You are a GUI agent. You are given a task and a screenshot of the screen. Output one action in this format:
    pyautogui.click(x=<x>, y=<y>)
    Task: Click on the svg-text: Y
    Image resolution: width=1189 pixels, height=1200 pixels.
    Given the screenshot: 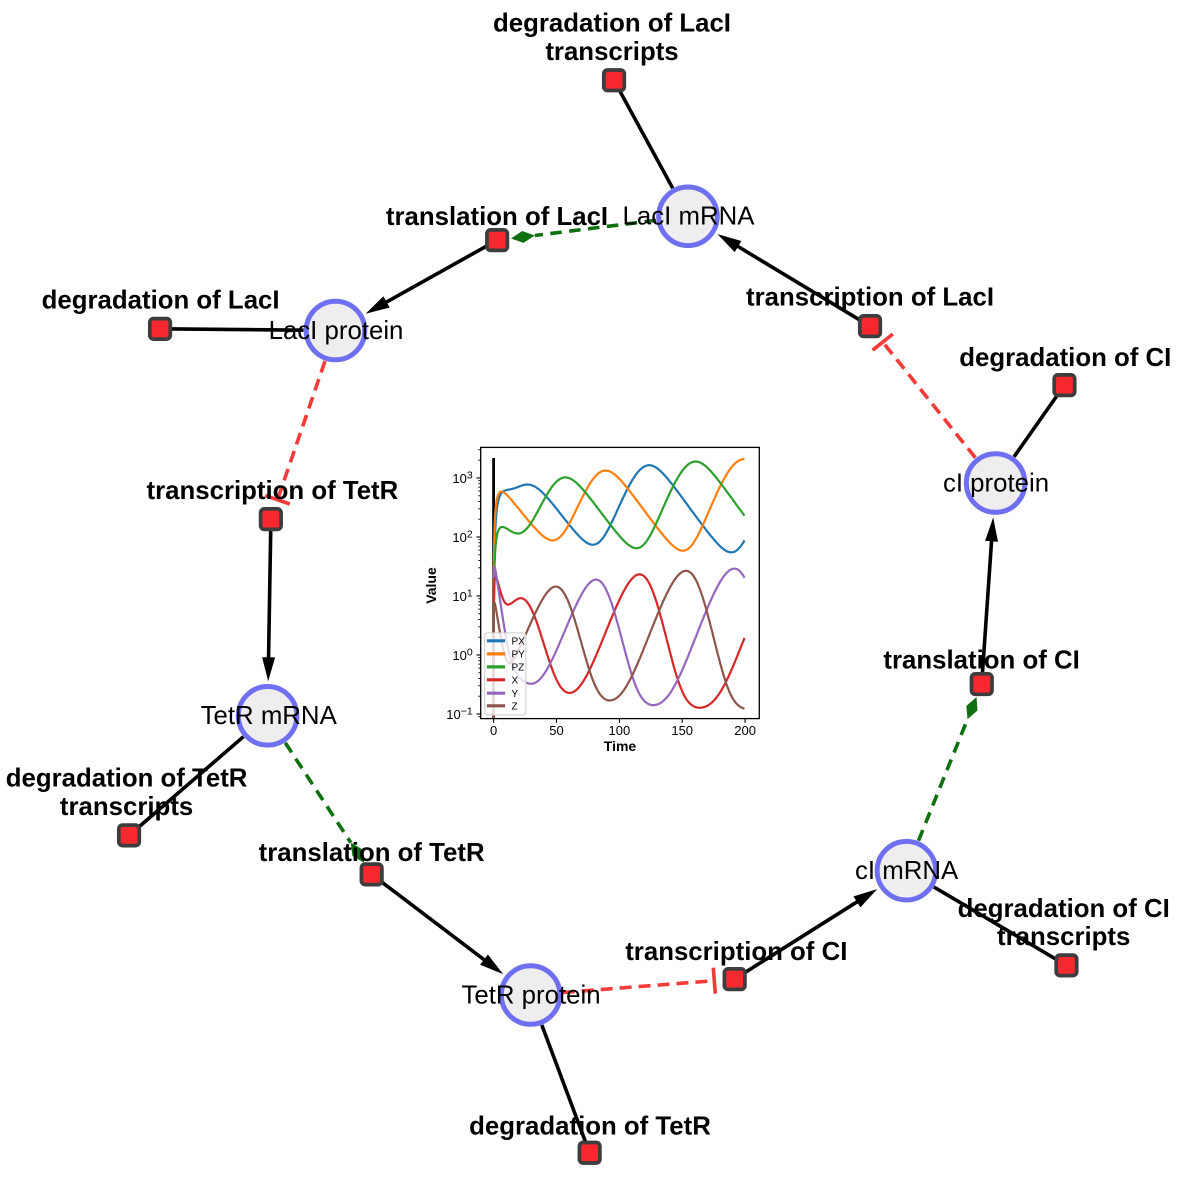 What is the action you would take?
    pyautogui.click(x=515, y=694)
    